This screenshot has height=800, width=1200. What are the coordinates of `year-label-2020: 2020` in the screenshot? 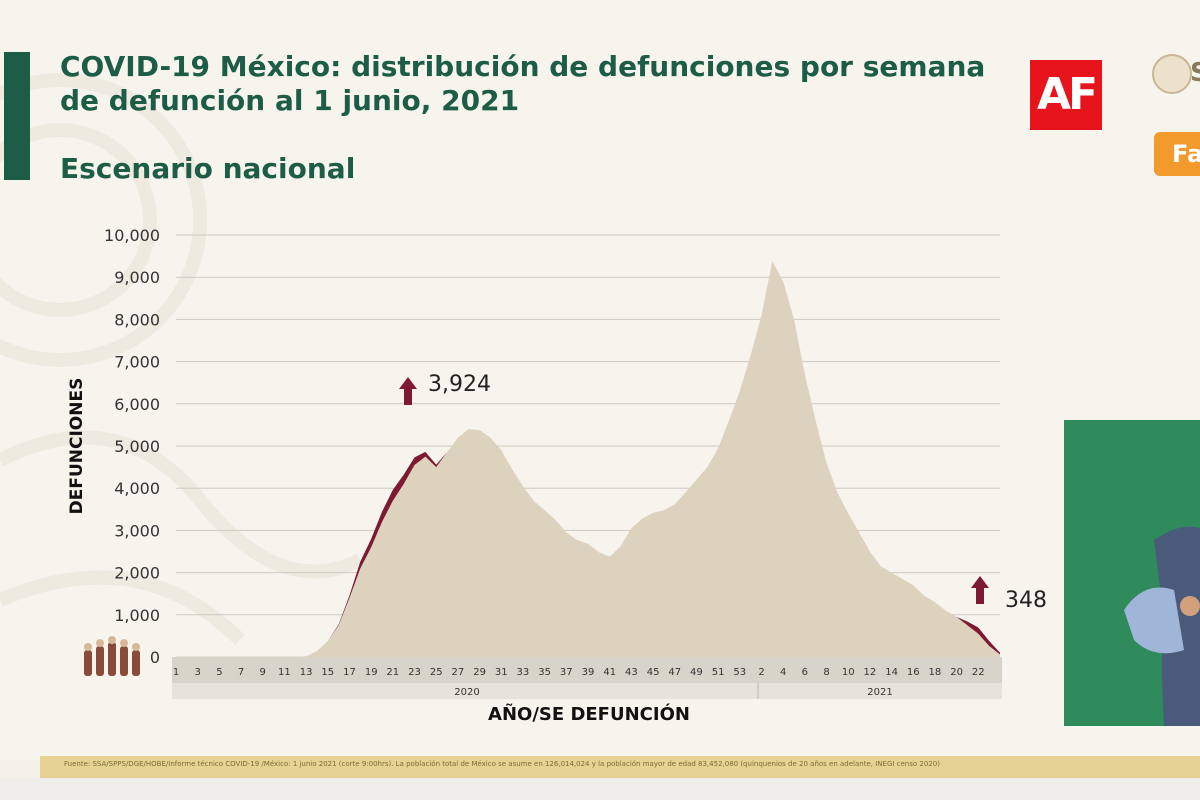 It's located at (466, 692).